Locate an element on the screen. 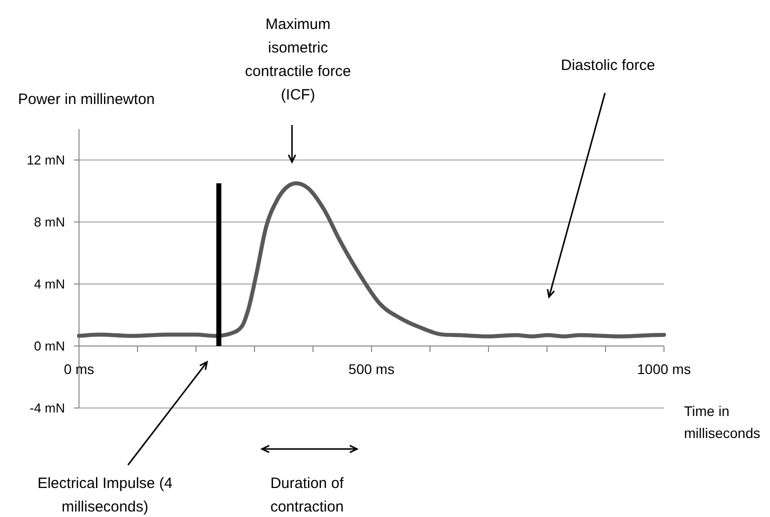  y-tick-label: 0 mN is located at coordinates (49, 346).